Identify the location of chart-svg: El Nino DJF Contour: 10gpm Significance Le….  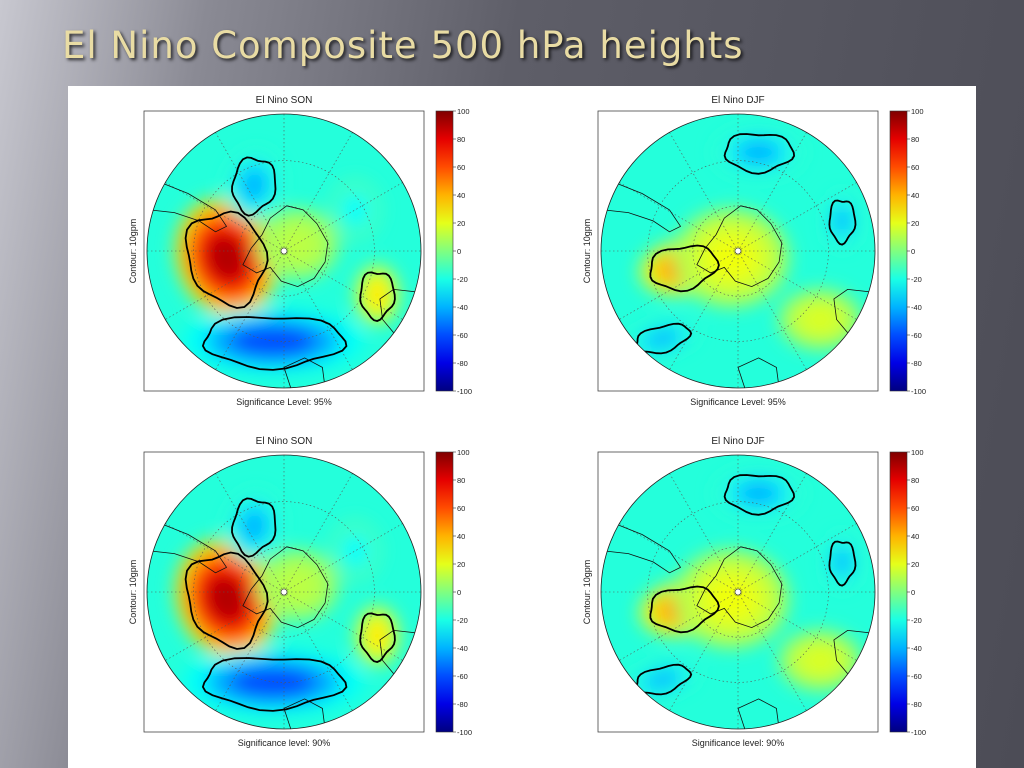
(754, 251).